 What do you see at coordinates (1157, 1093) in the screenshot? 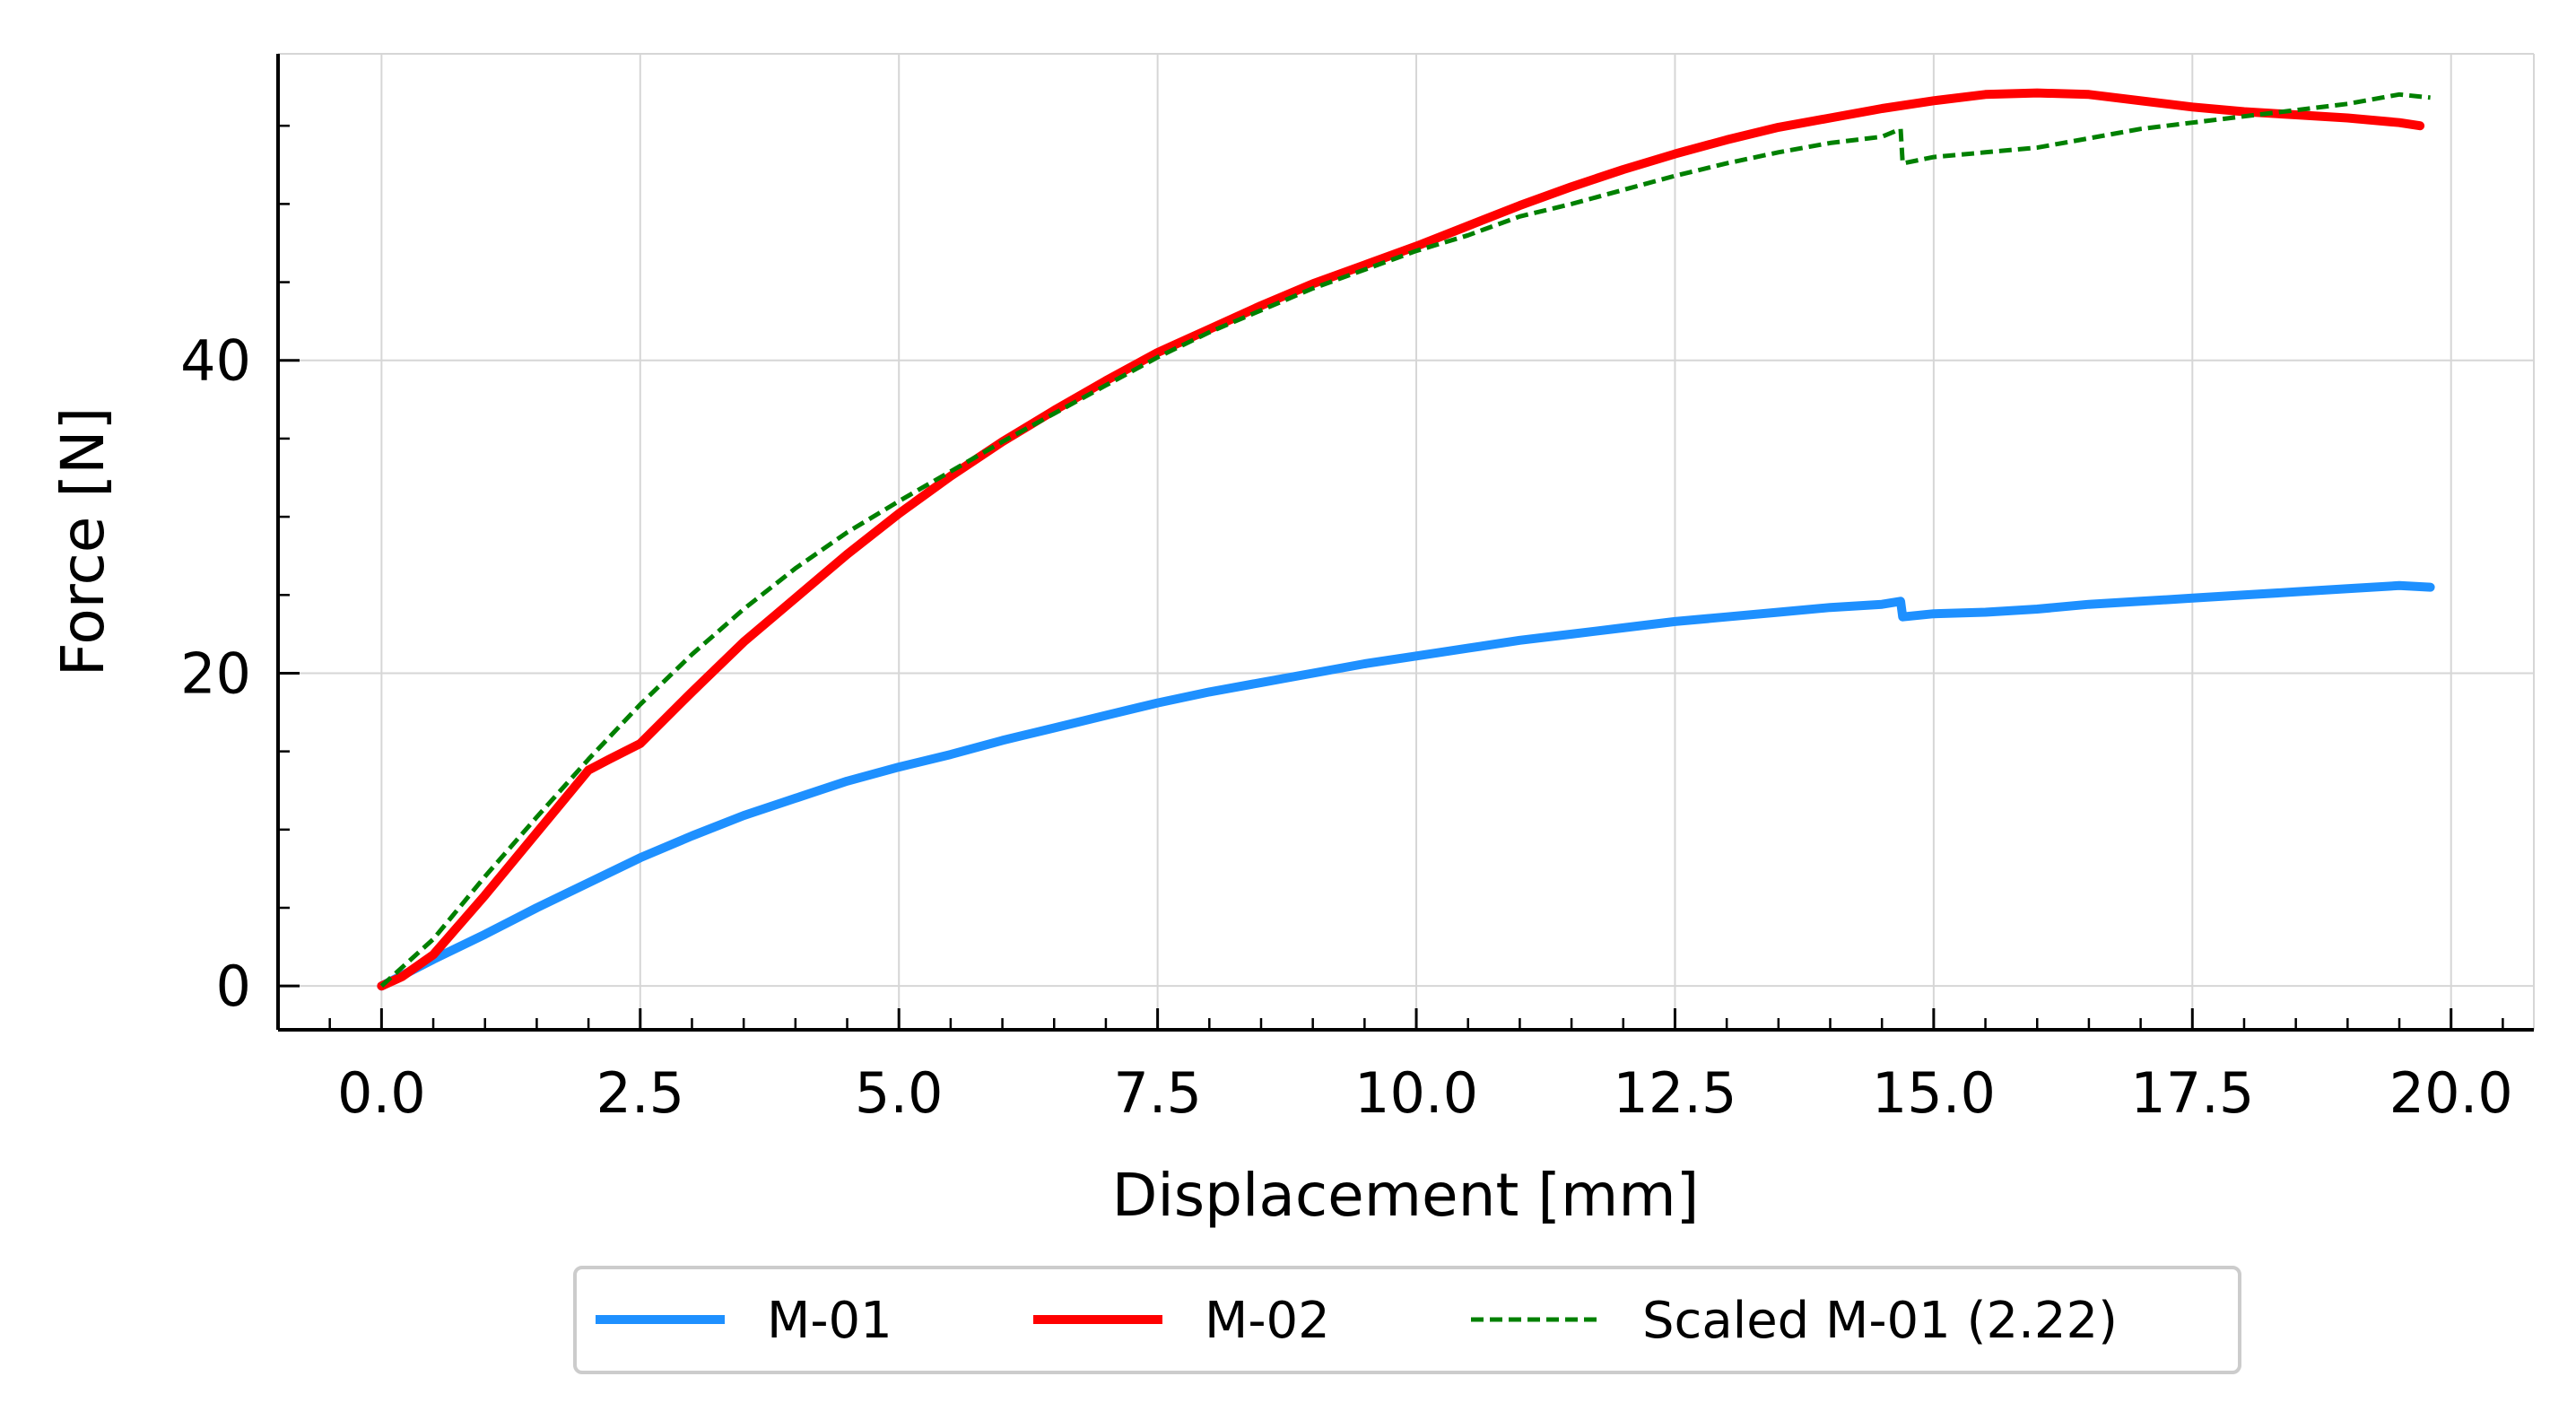
I see `x-tick-label: 7.5` at bounding box center [1157, 1093].